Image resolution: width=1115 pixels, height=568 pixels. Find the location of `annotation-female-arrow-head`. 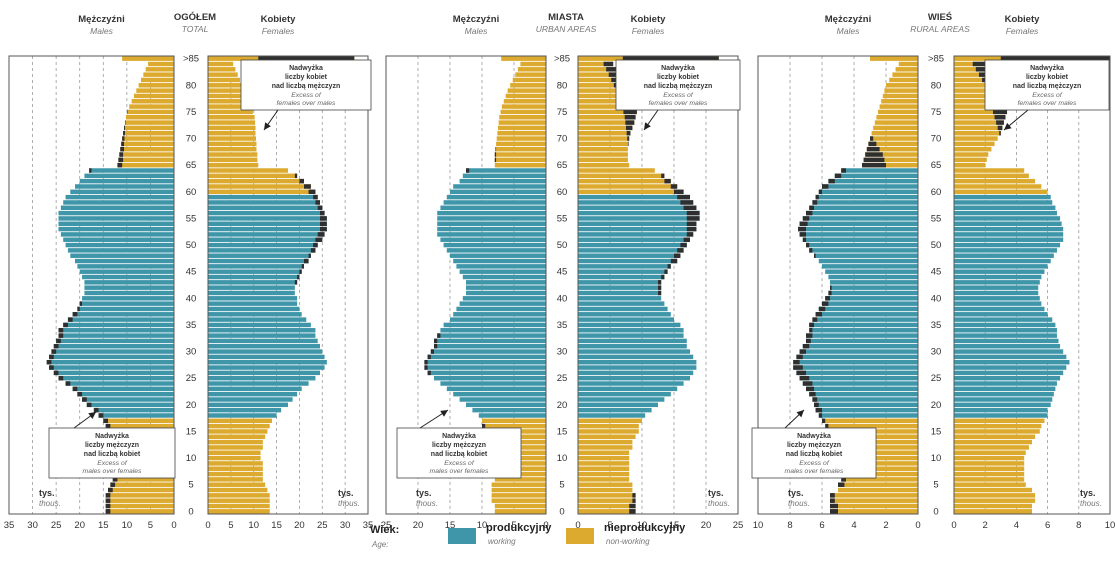

annotation-female-arrow-head is located at coordinates (647, 126).